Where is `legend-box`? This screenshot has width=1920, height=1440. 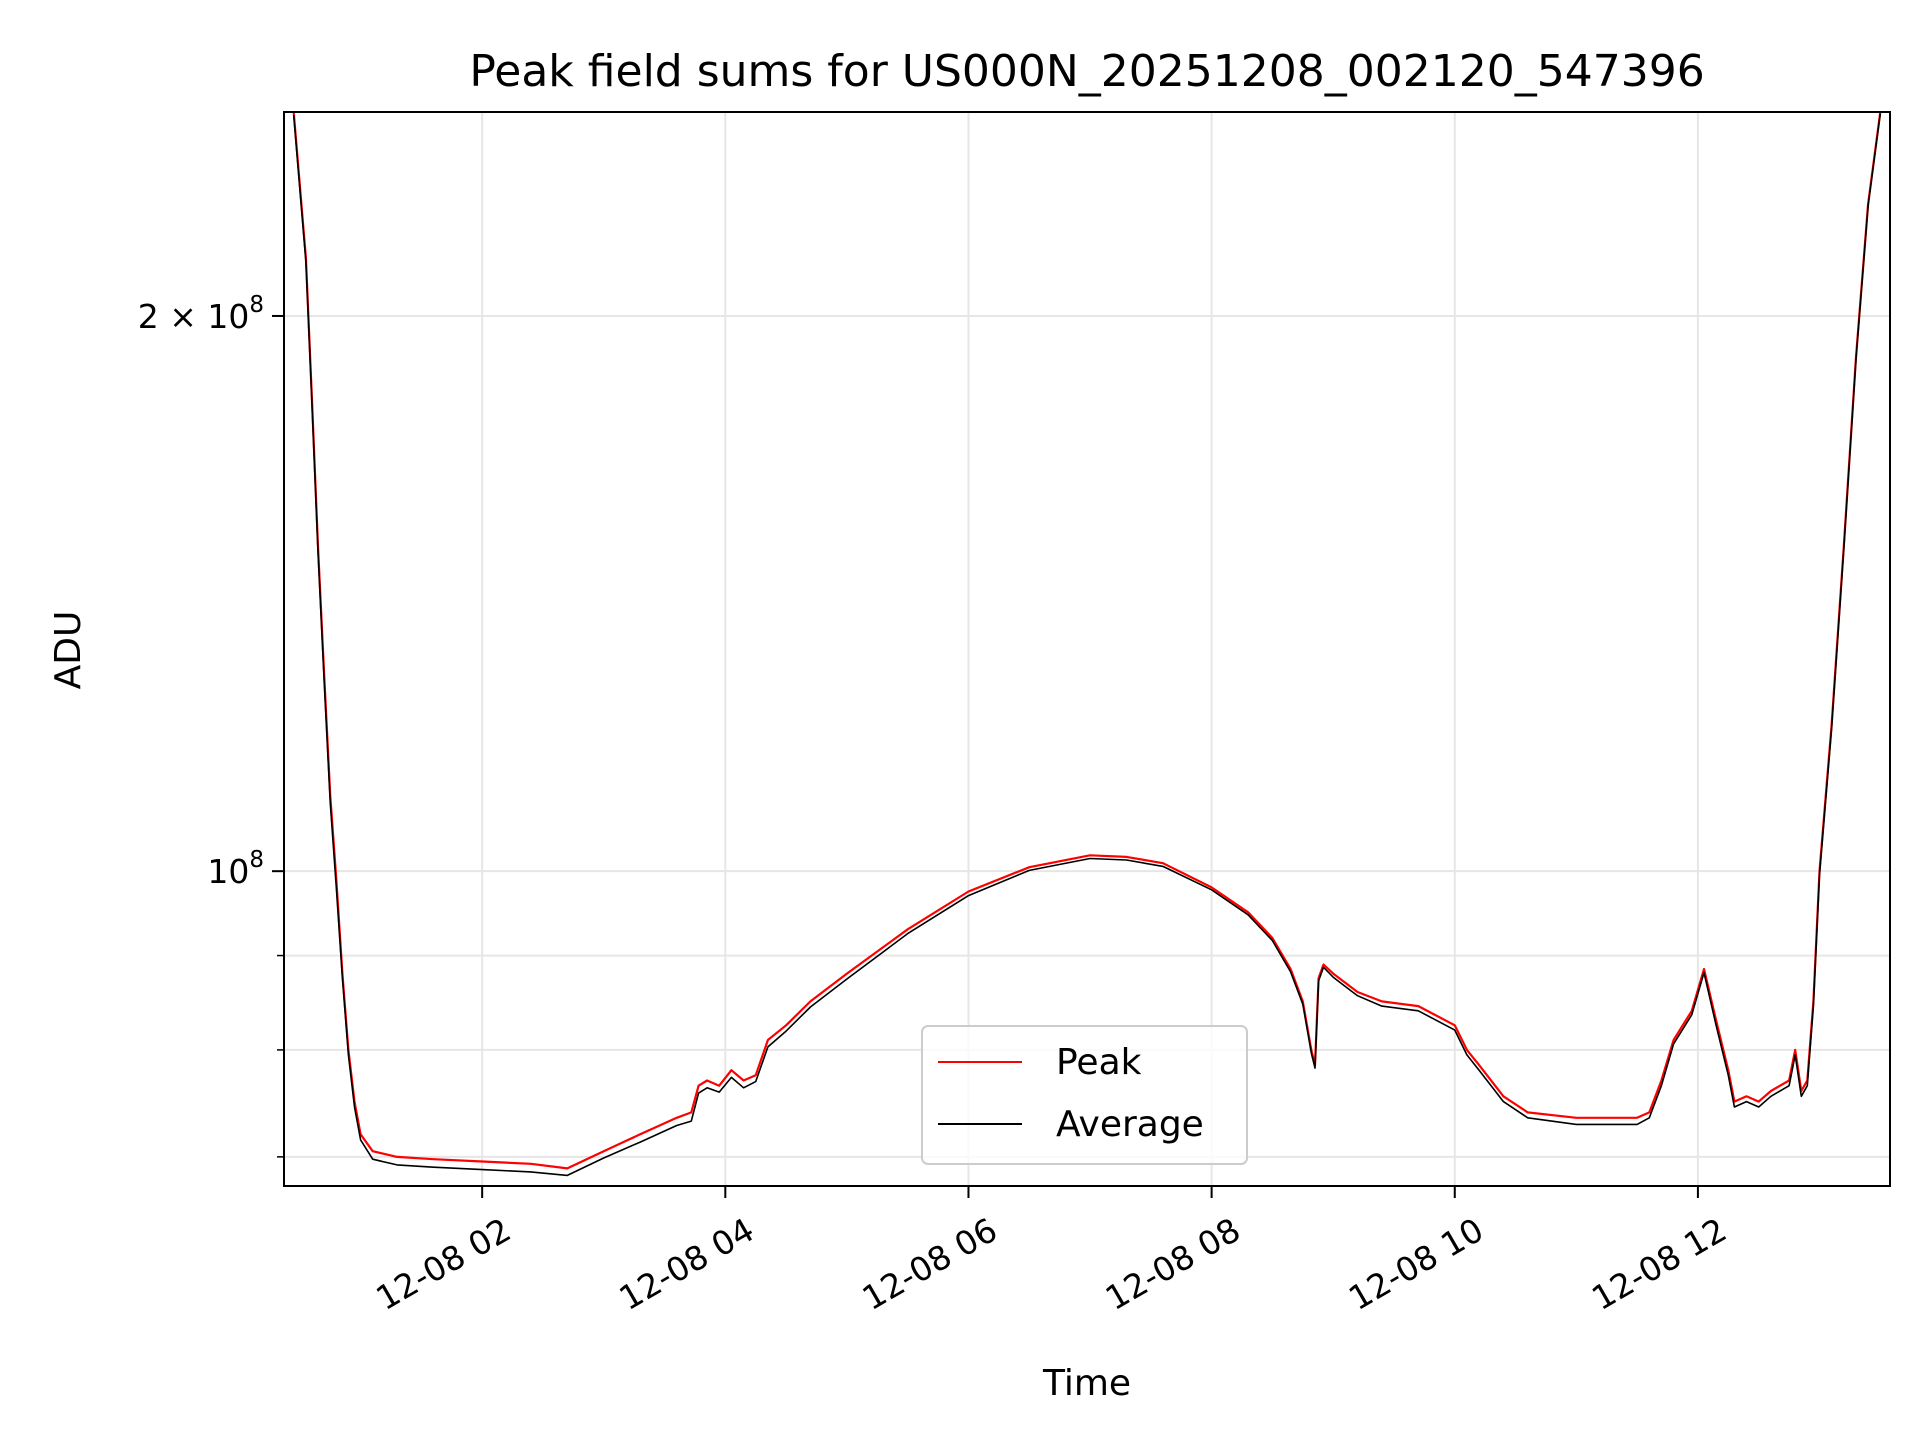
legend-box is located at coordinates (1084, 1095).